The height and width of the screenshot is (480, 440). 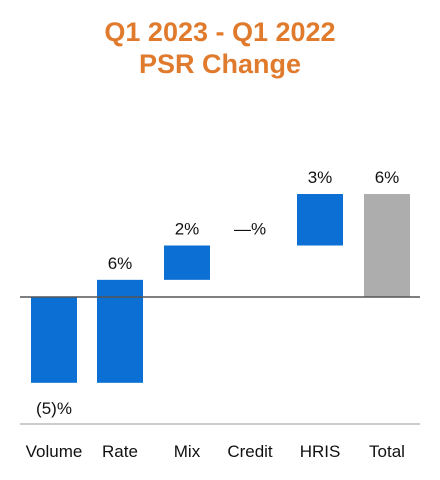 I want to click on data-label-rate: 6%, so click(x=120, y=263).